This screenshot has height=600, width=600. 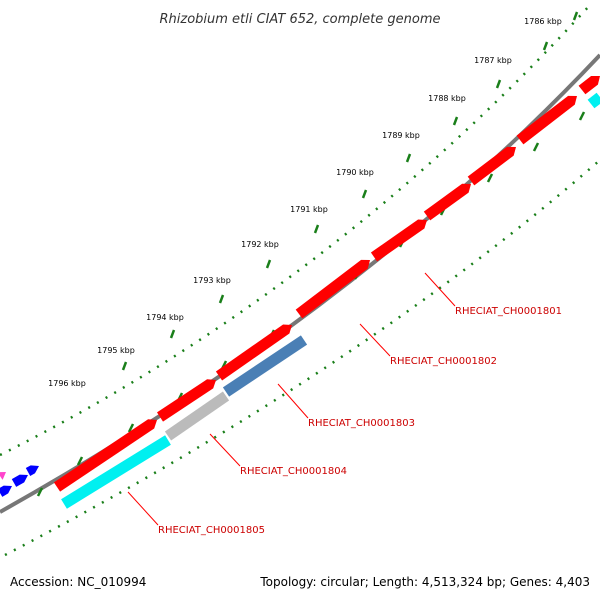 I want to click on tick-label: 1792 kbp, so click(x=260, y=244).